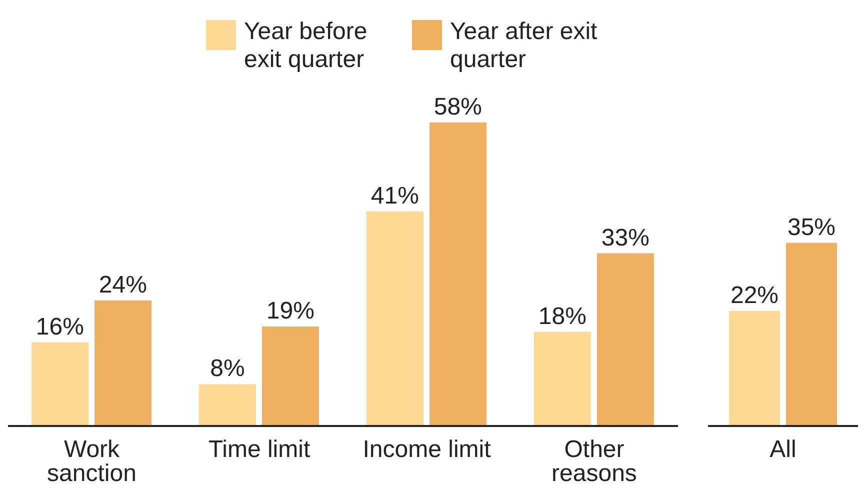 The image size is (867, 504). What do you see at coordinates (625, 238) in the screenshot?
I see `data-label: 33%` at bounding box center [625, 238].